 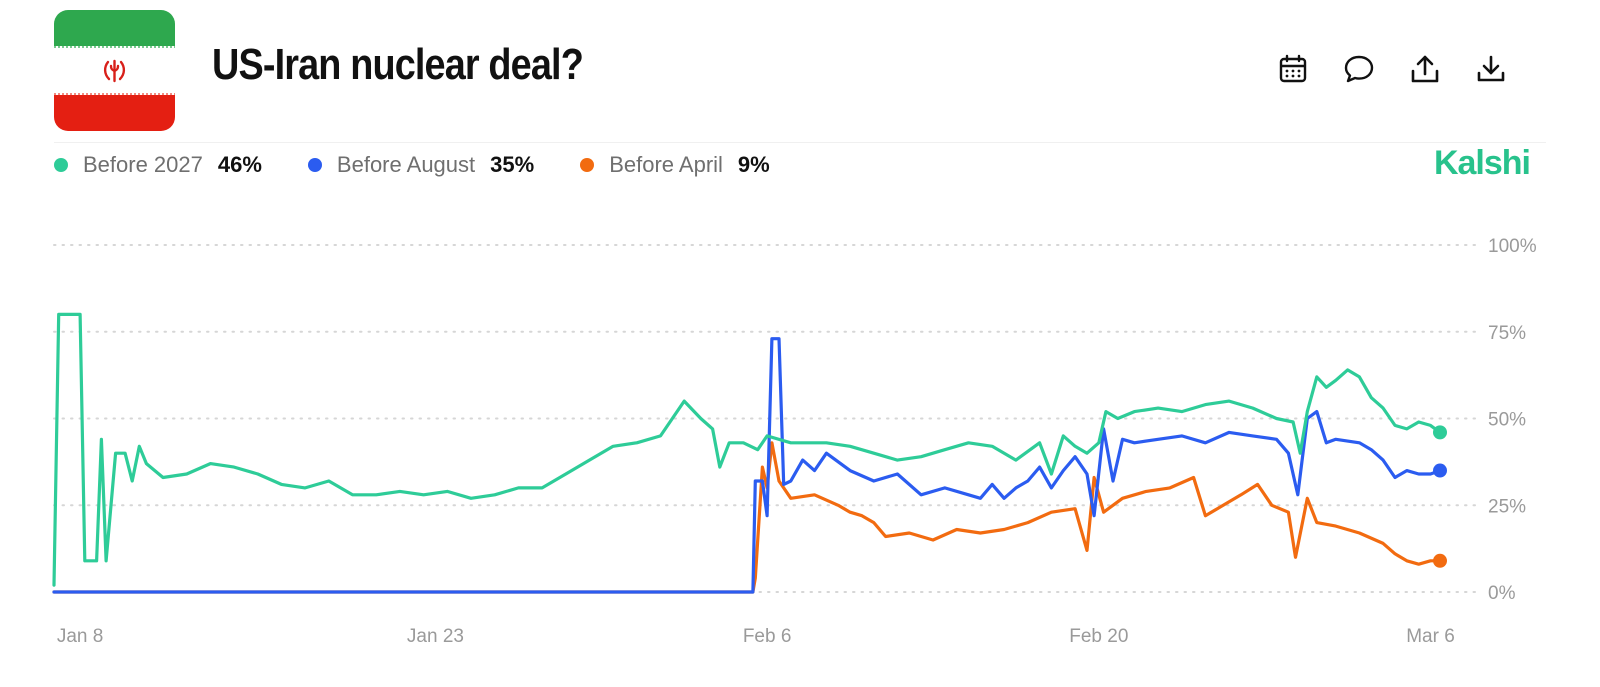 I want to click on legend-value: 46%, so click(x=239, y=164).